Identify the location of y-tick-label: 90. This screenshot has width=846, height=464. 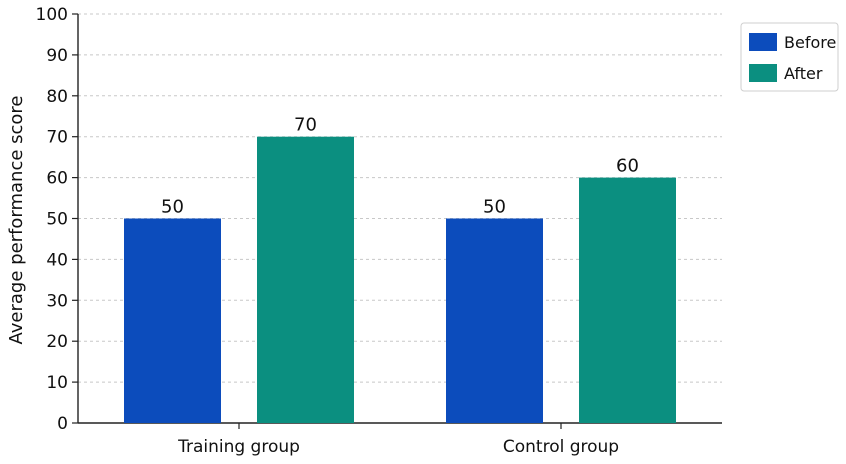
(57, 56).